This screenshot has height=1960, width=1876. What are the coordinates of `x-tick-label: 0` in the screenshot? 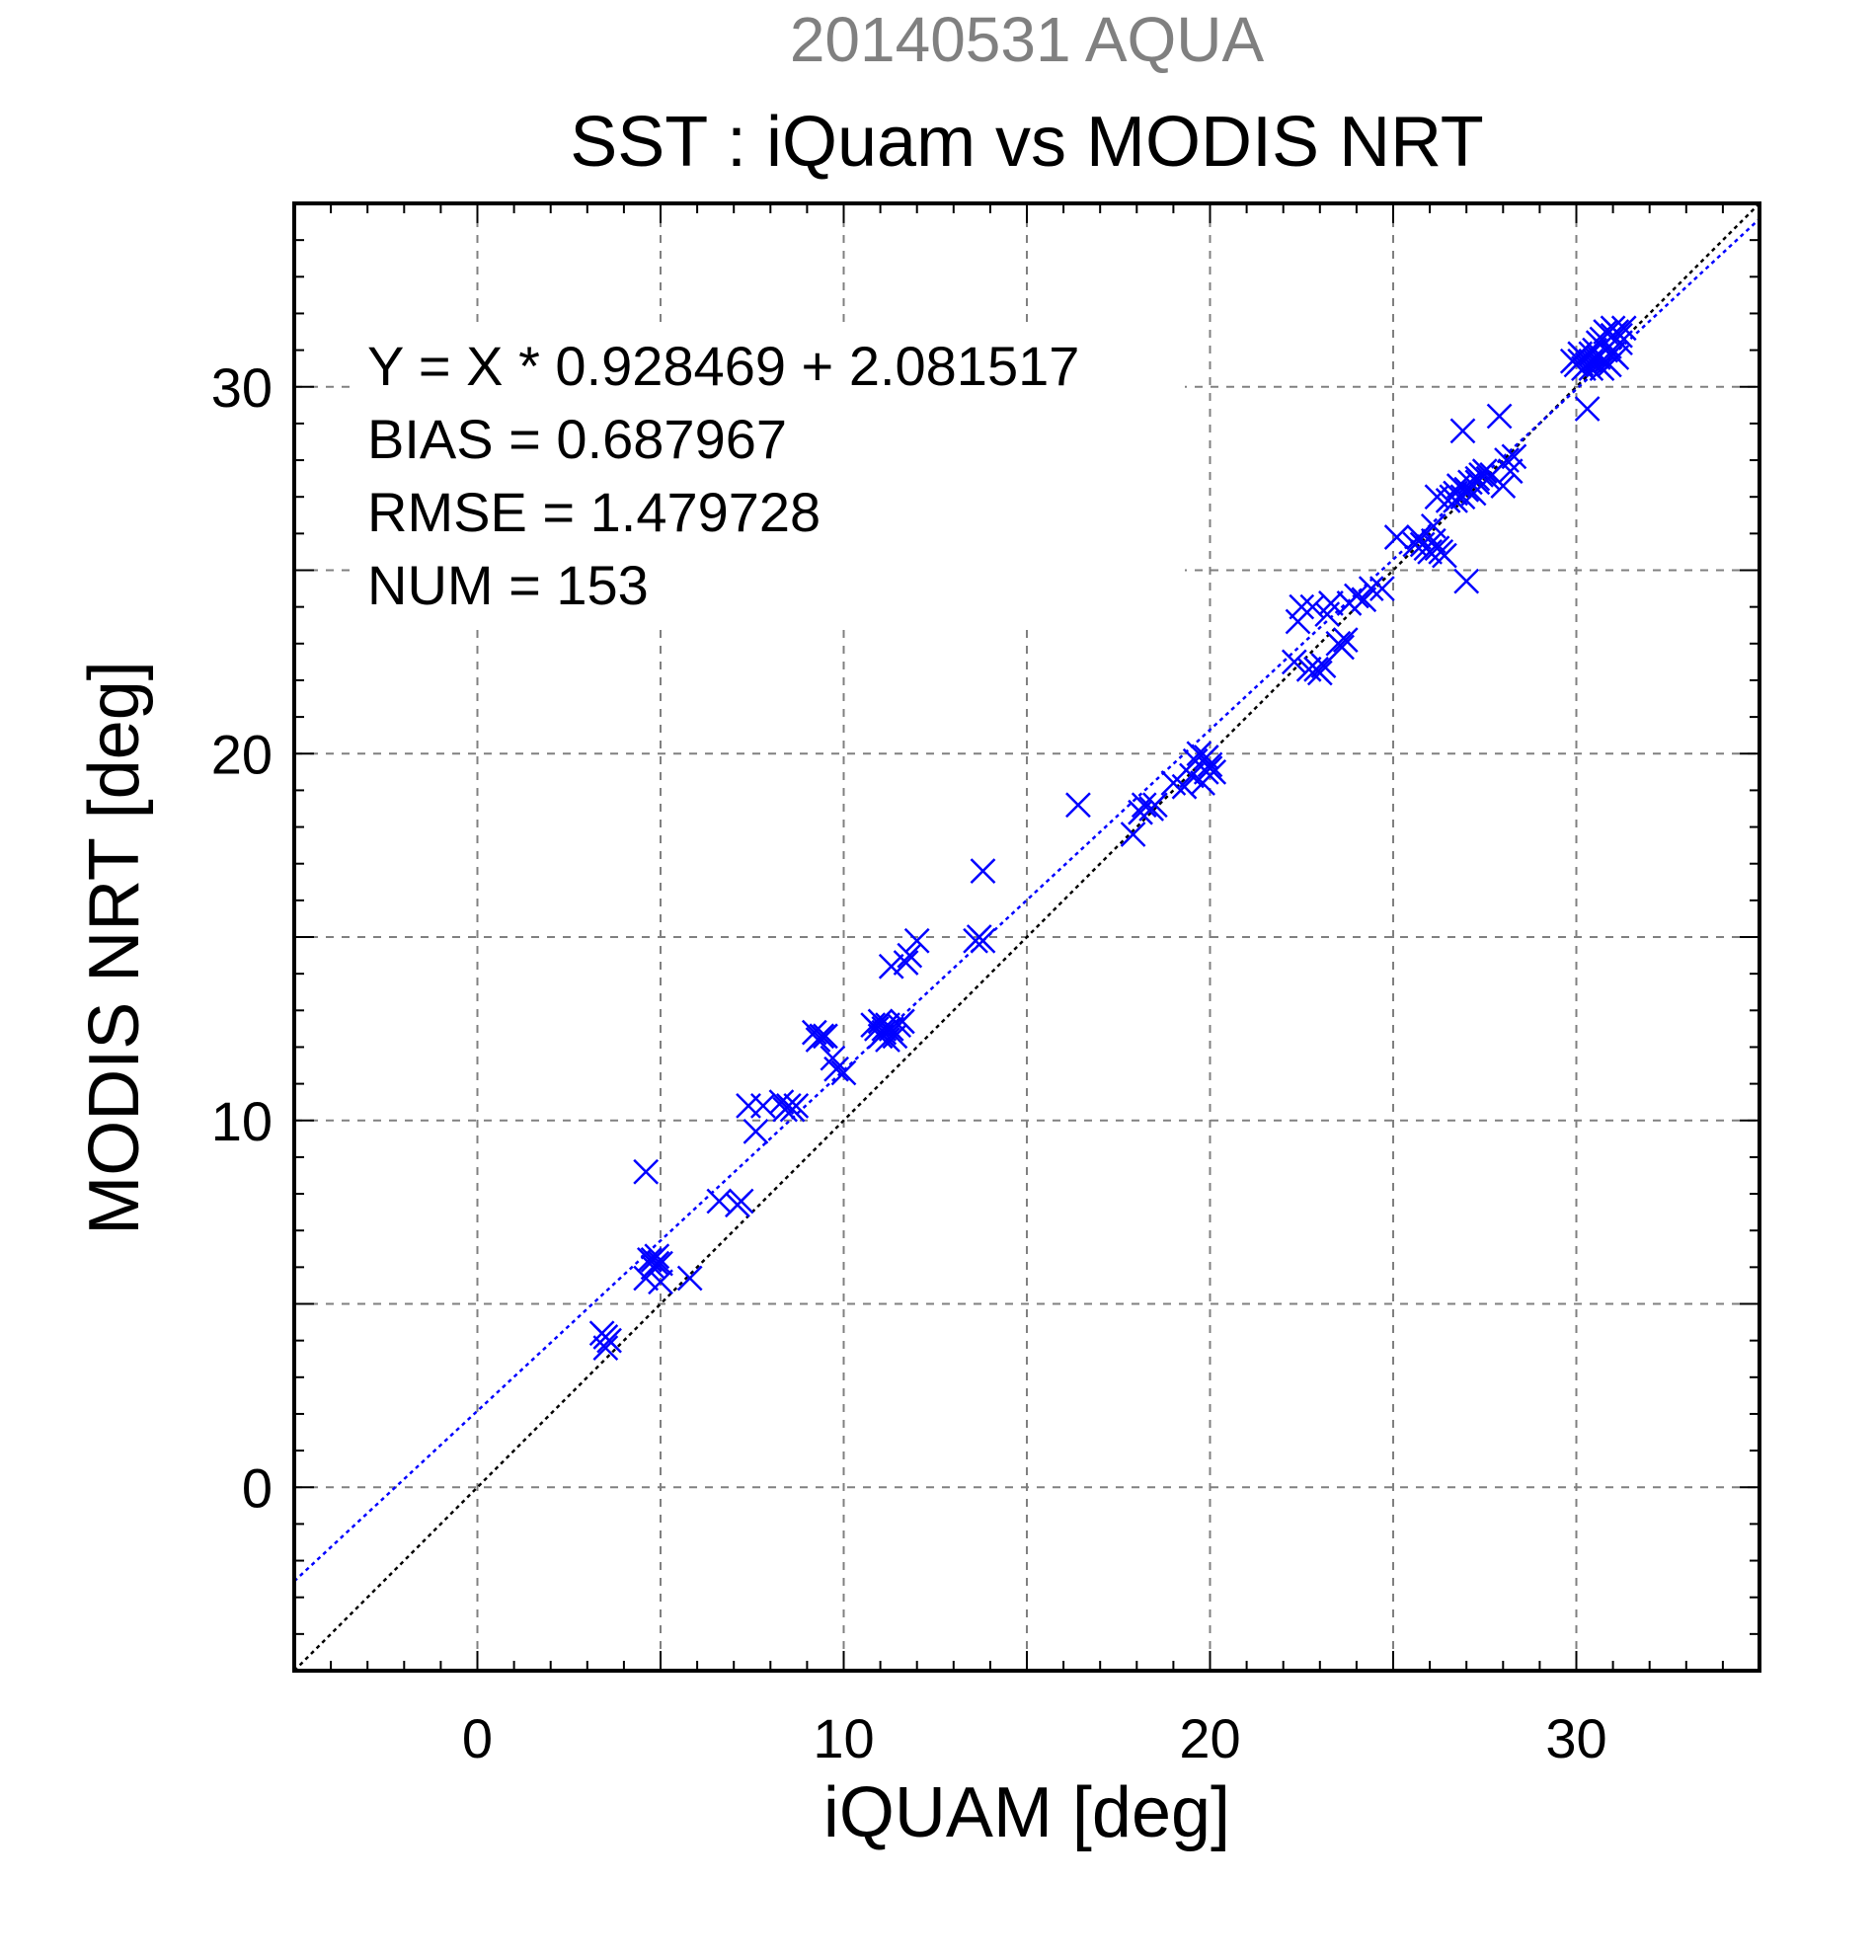 It's located at (478, 1738).